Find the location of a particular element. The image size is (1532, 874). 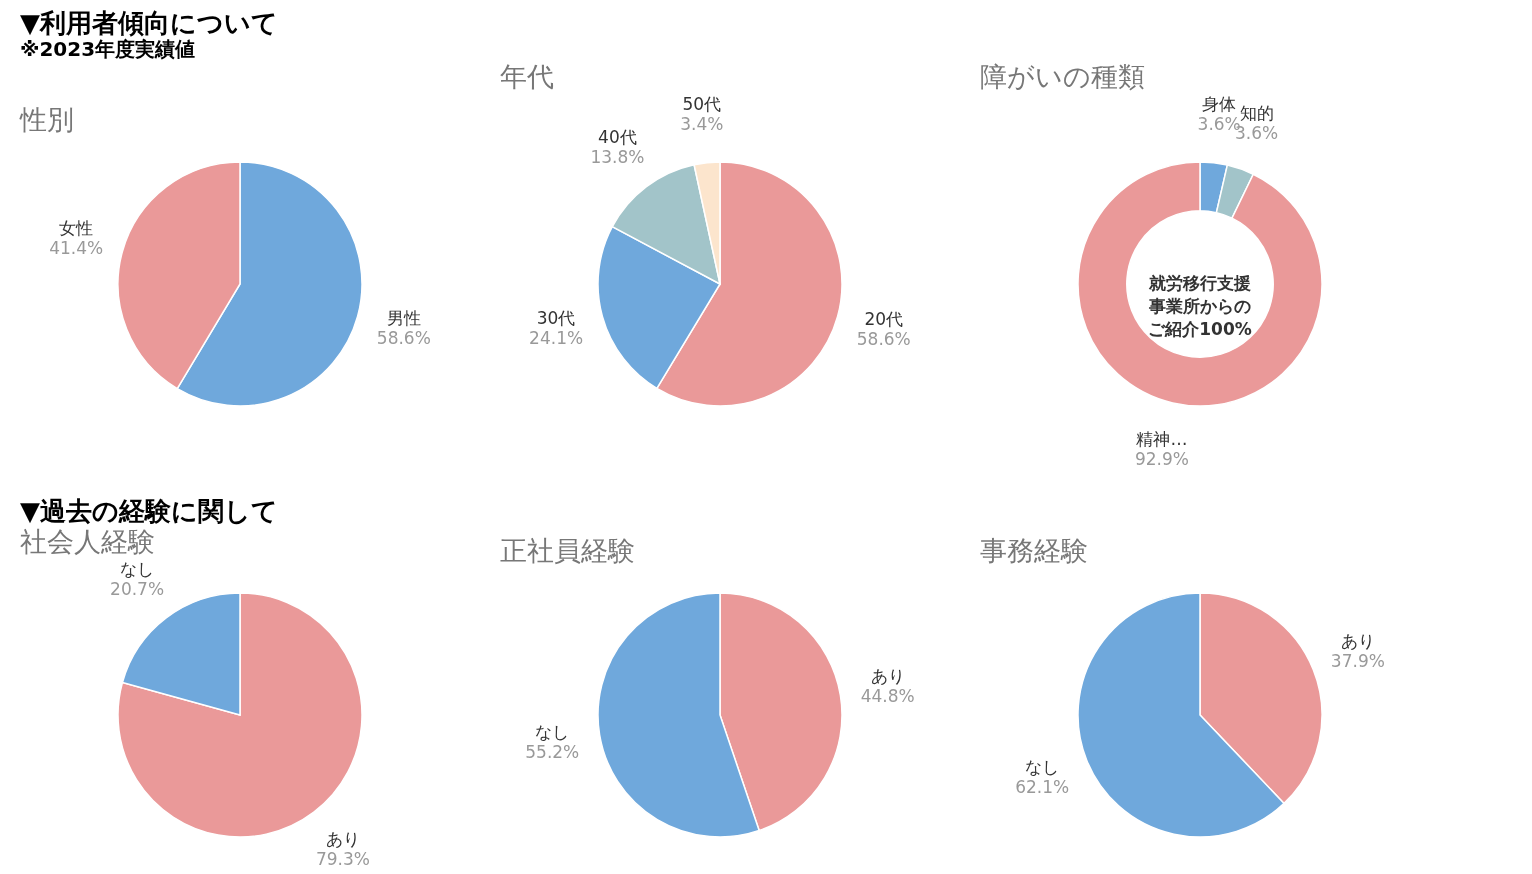

slice-label: 知的 is located at coordinates (1256, 112).